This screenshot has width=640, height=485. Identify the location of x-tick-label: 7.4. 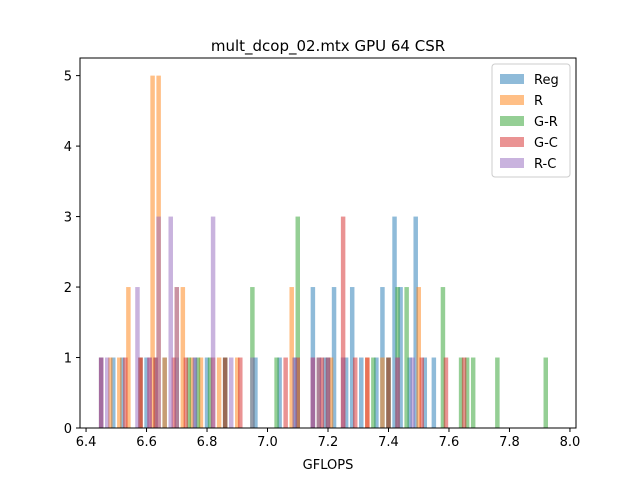
(388, 442).